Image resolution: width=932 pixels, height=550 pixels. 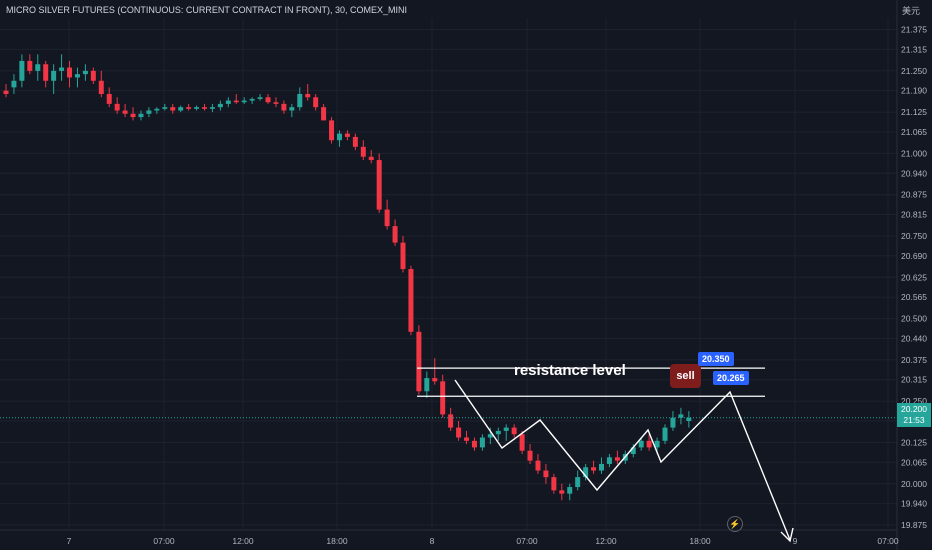 I want to click on y-tick-label: 21.125, so click(x=914, y=112).